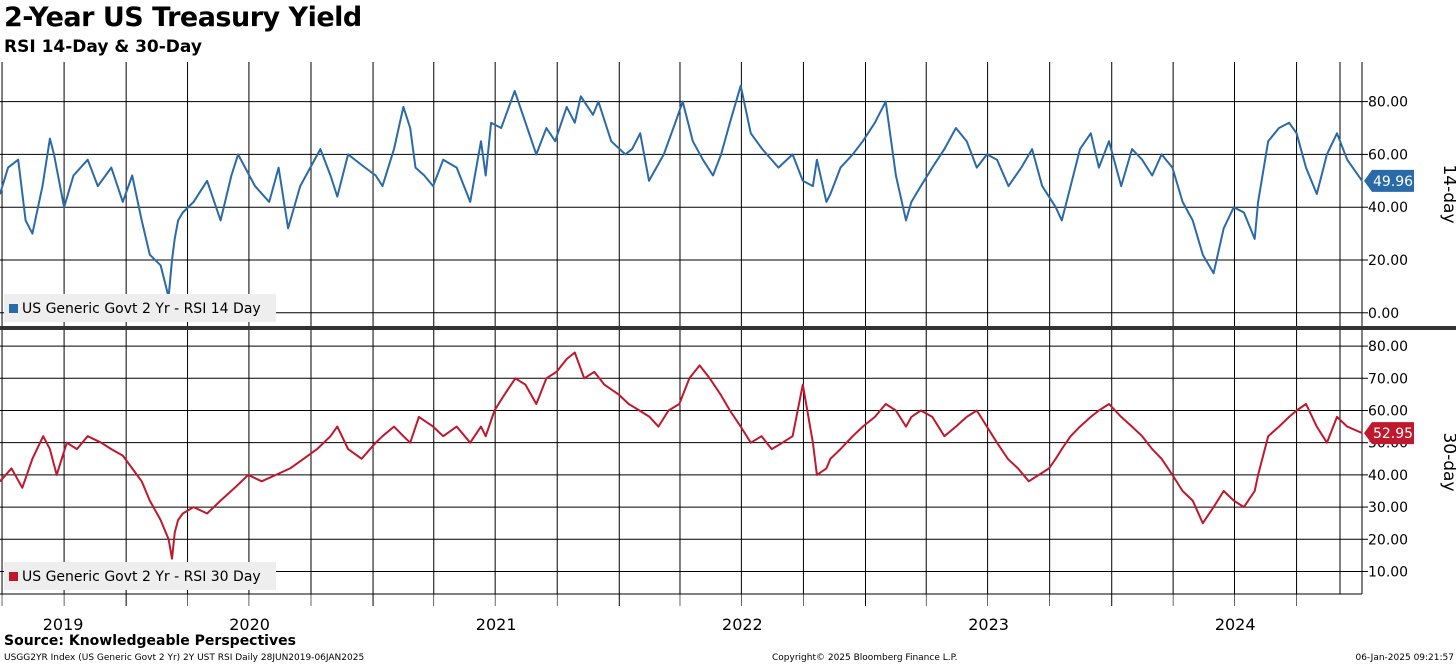 The height and width of the screenshot is (666, 1456). Describe the element at coordinates (742, 624) in the screenshot. I see `x-tick-label-2022: 2022` at that location.